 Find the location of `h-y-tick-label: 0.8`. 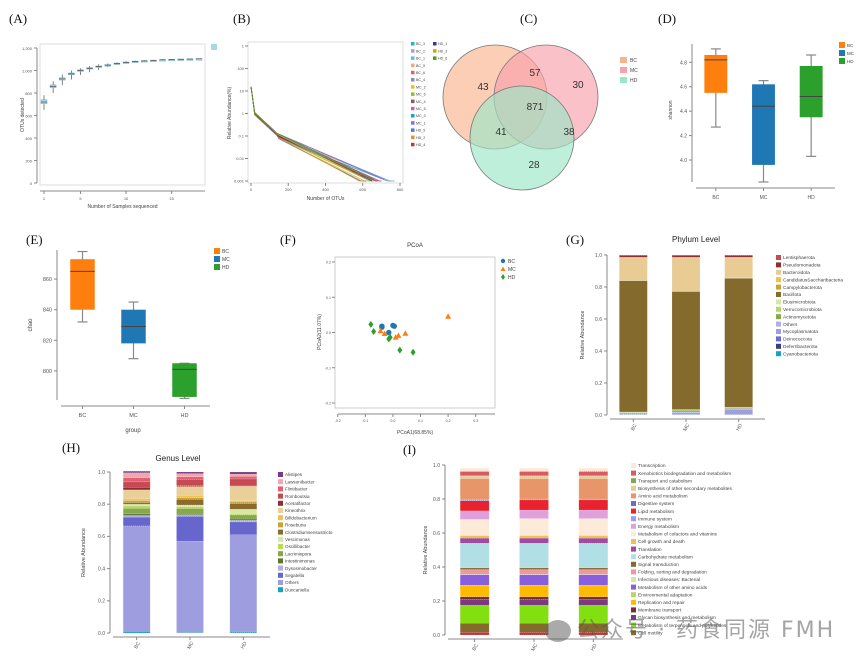

h-y-tick-label: 0.8 is located at coordinates (101, 505).